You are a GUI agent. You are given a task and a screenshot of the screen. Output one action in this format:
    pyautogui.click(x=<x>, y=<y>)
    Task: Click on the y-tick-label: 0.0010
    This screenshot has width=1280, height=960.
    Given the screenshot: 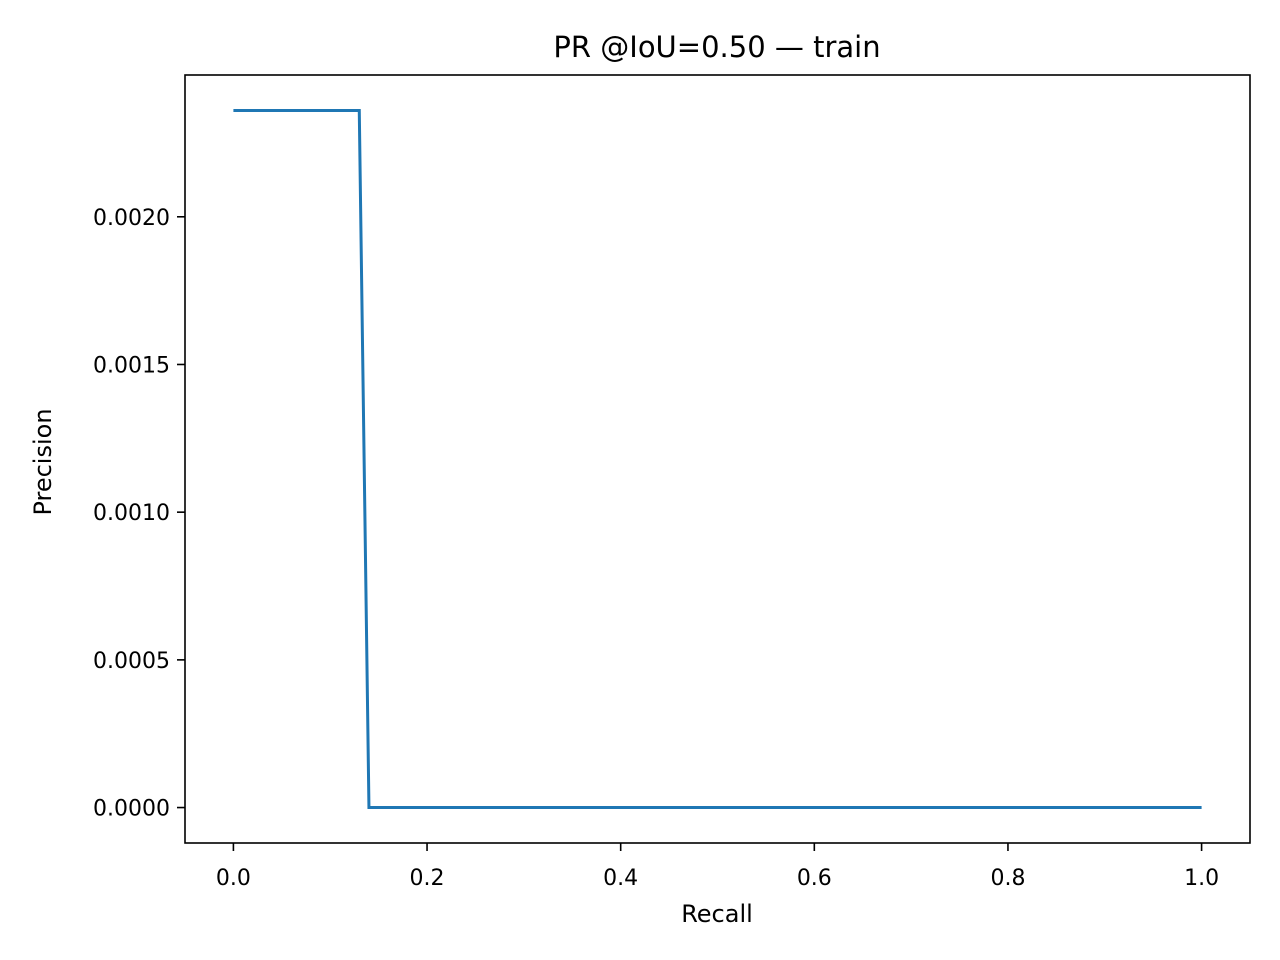 What is the action you would take?
    pyautogui.click(x=131, y=513)
    